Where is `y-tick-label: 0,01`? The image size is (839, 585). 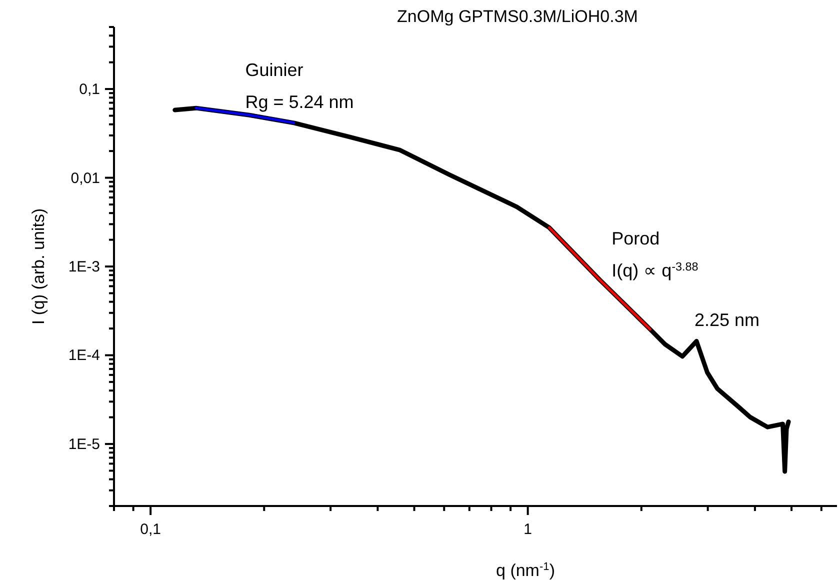
y-tick-label: 0,01 is located at coordinates (85, 178).